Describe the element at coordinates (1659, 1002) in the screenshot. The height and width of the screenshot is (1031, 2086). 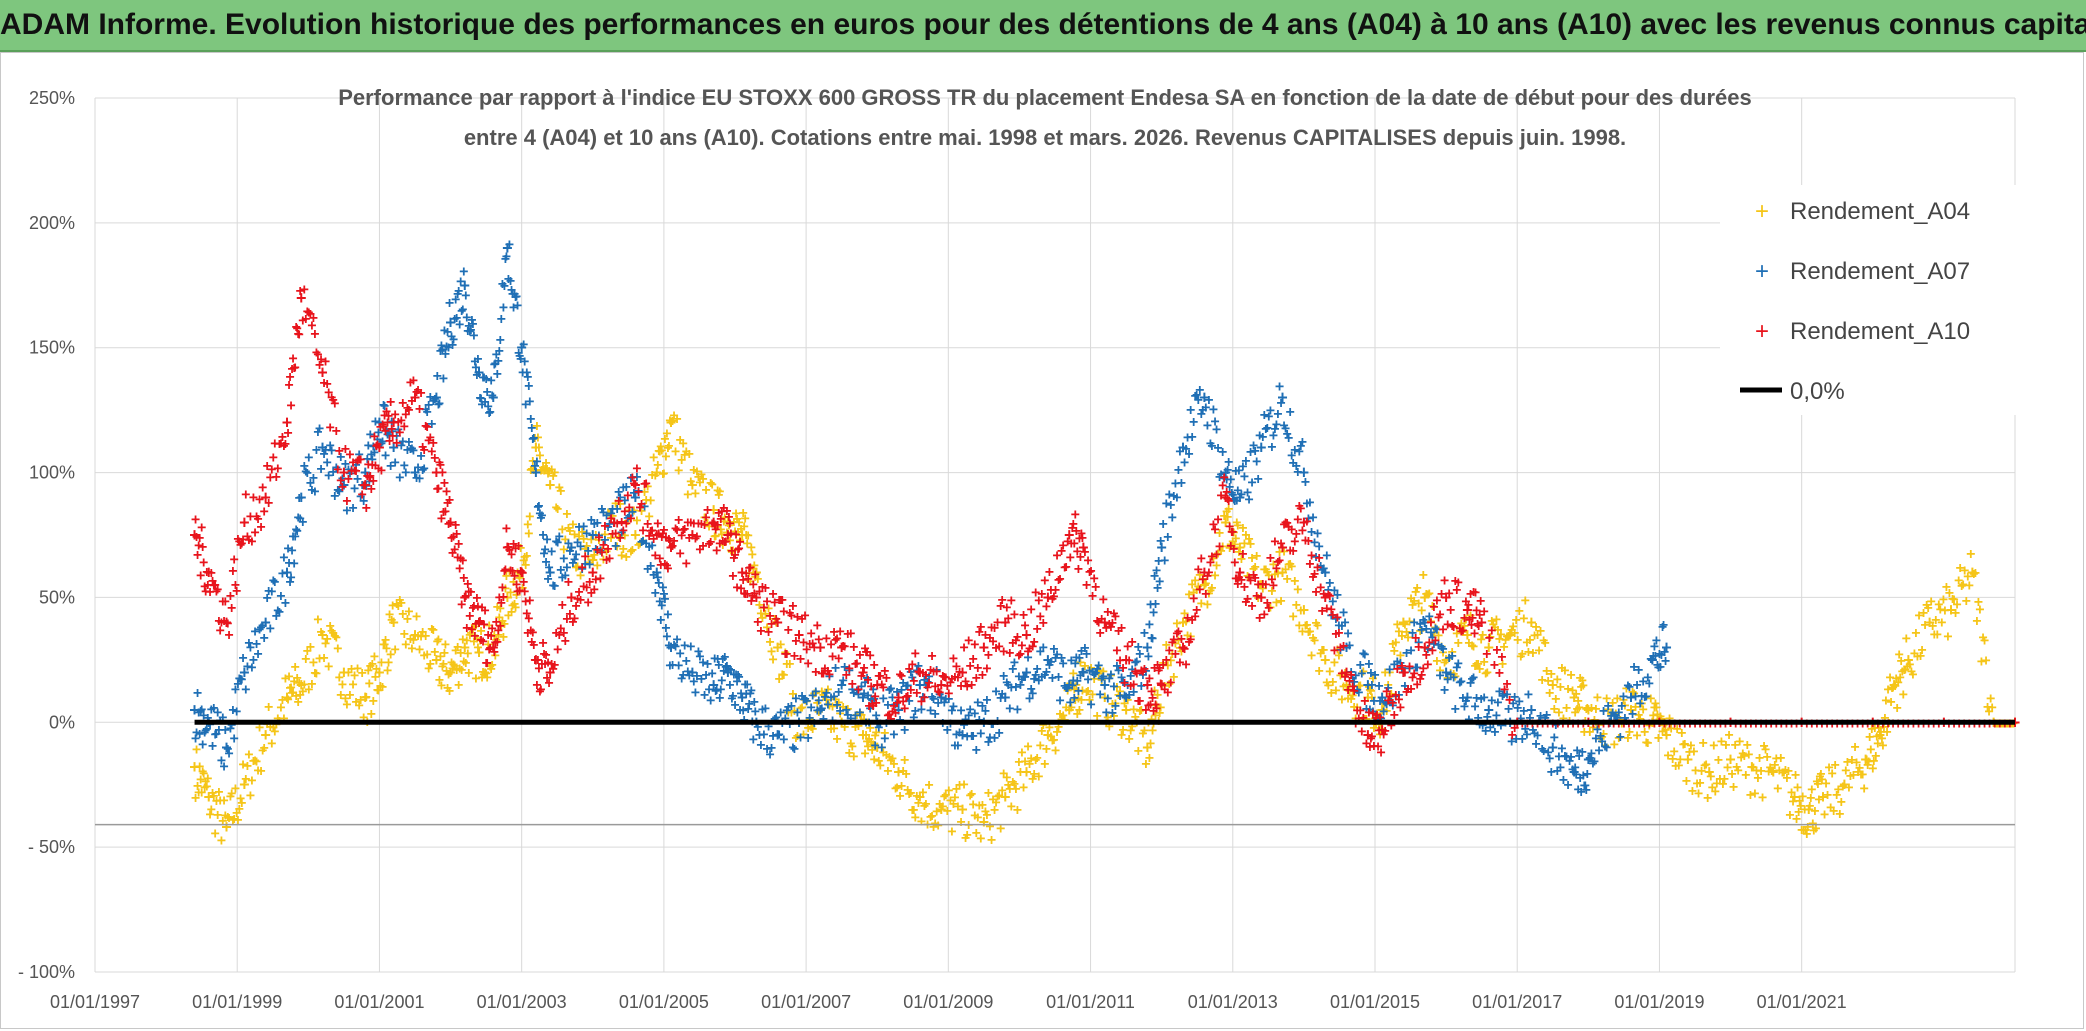
I see `x-tick-label: 01/01/2019` at that location.